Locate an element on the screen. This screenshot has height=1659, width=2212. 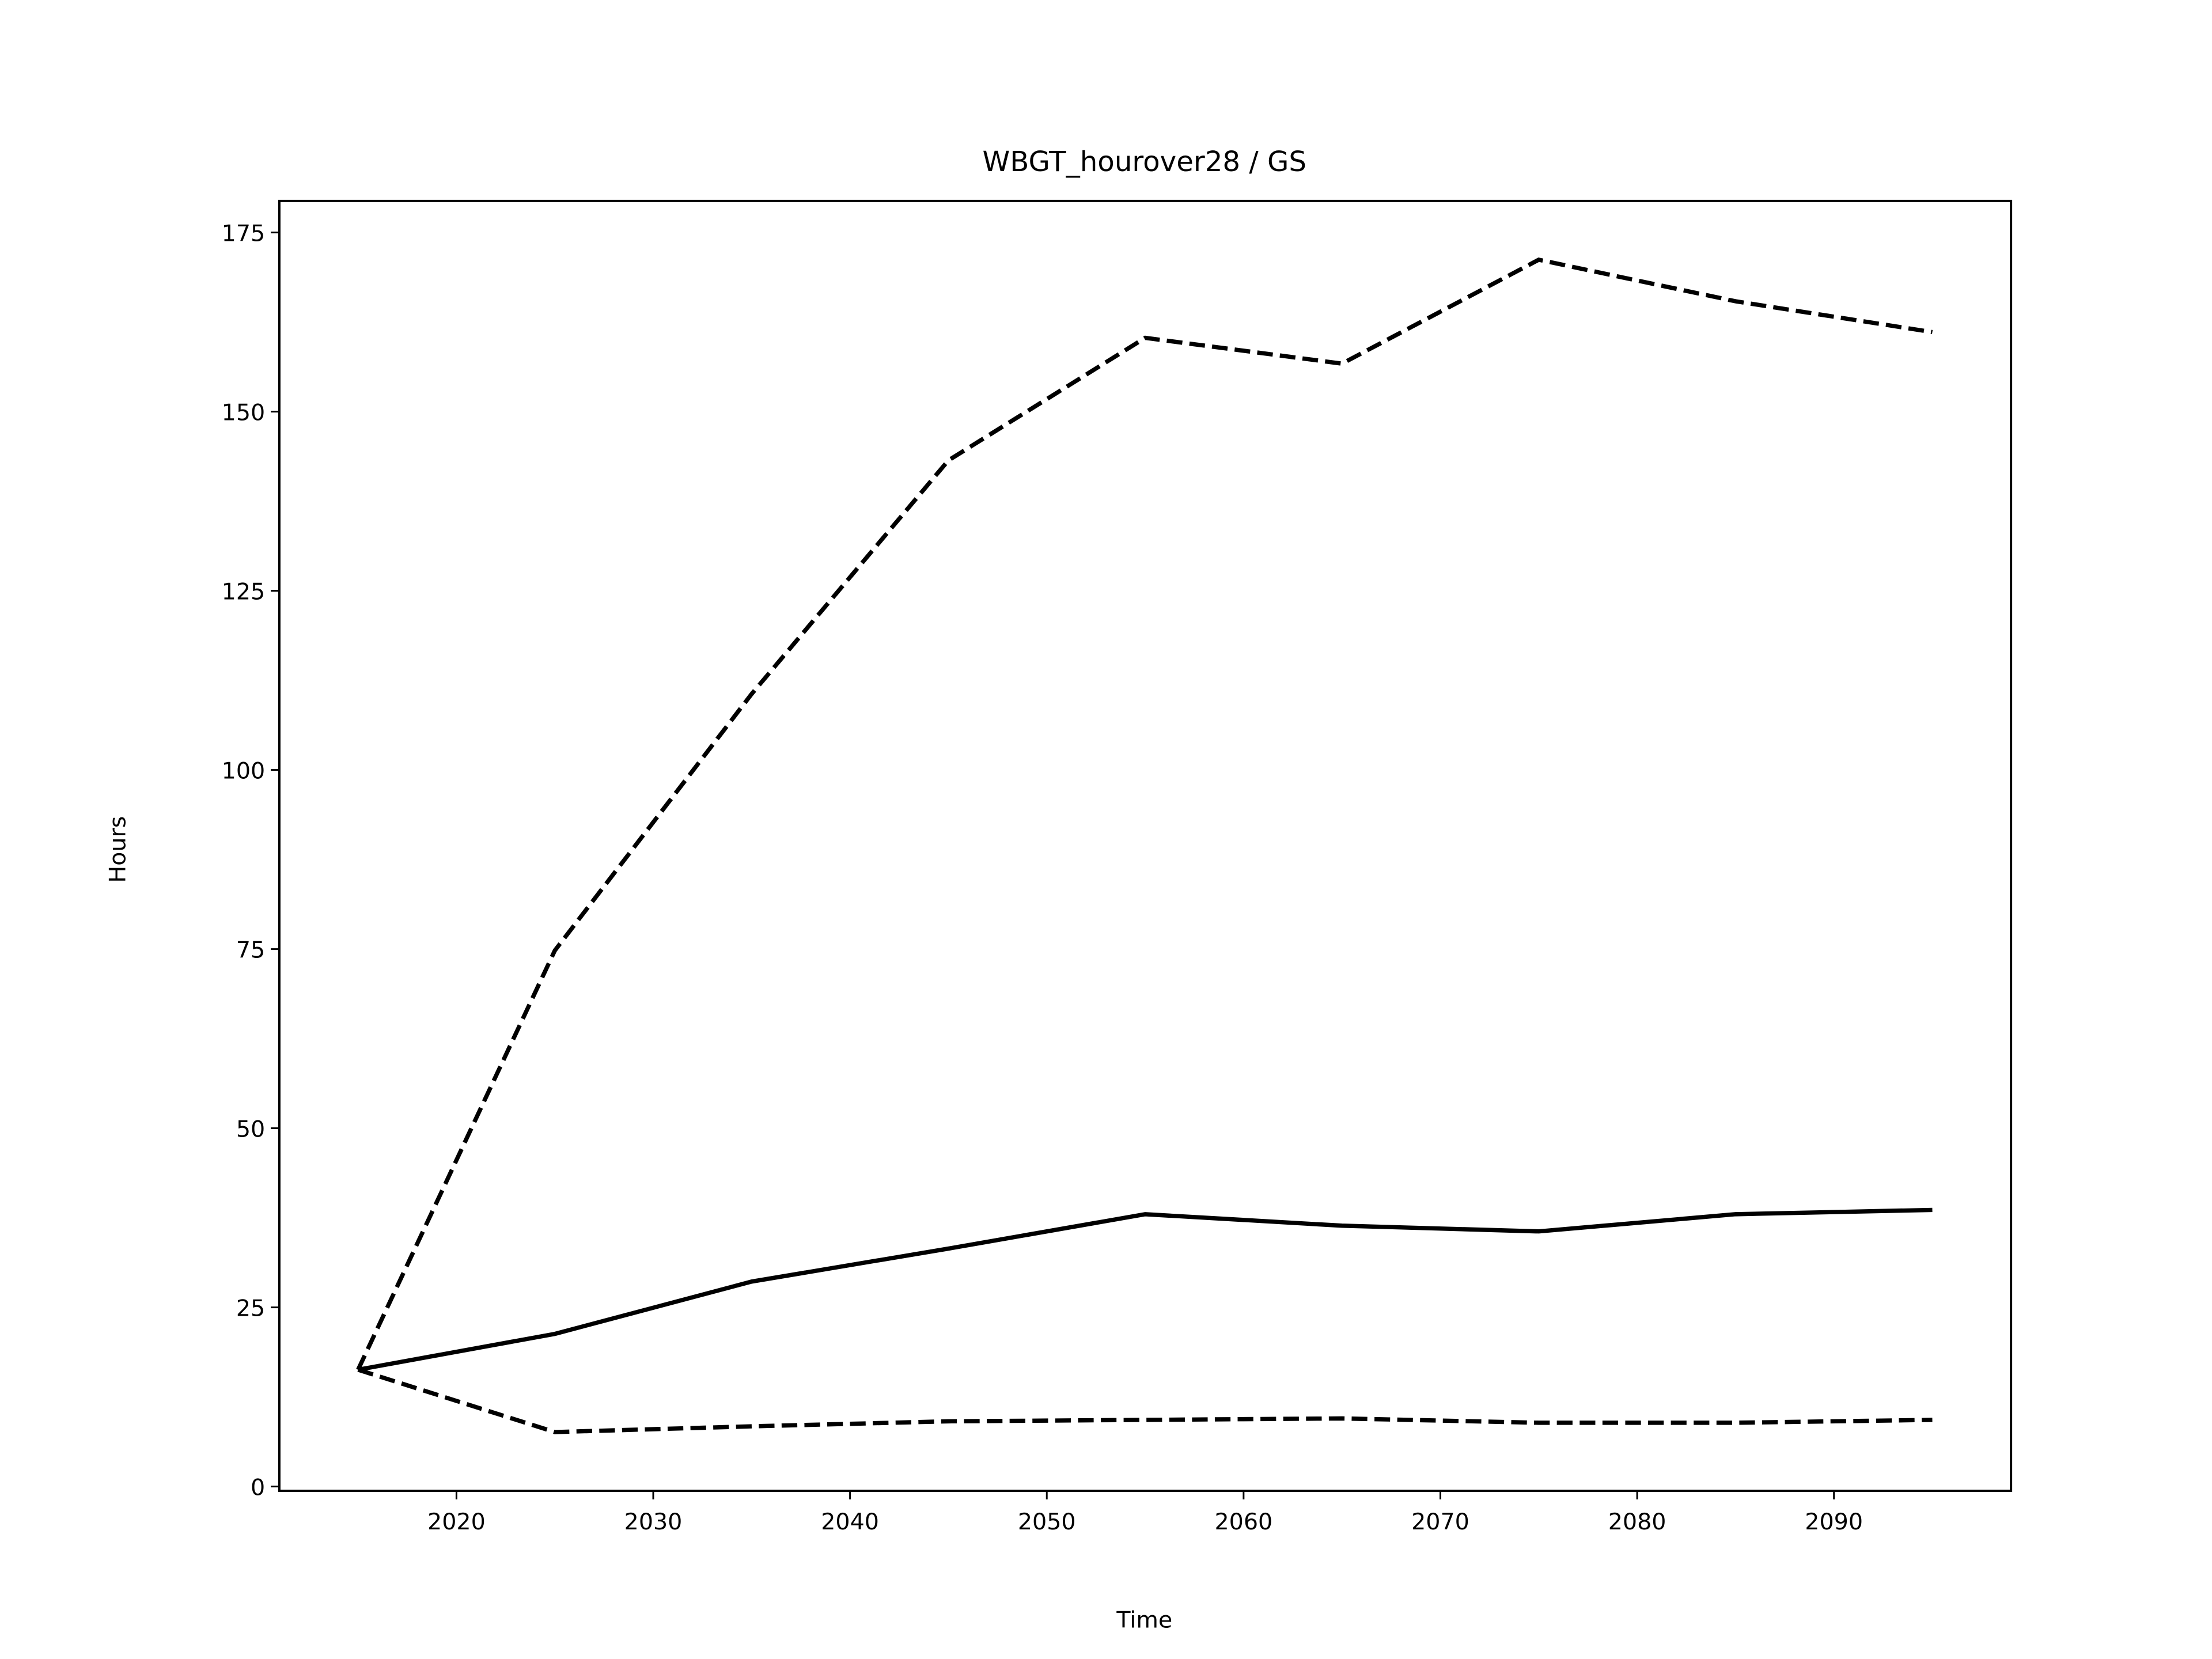
x-tick-label: 2080 is located at coordinates (1637, 1522).